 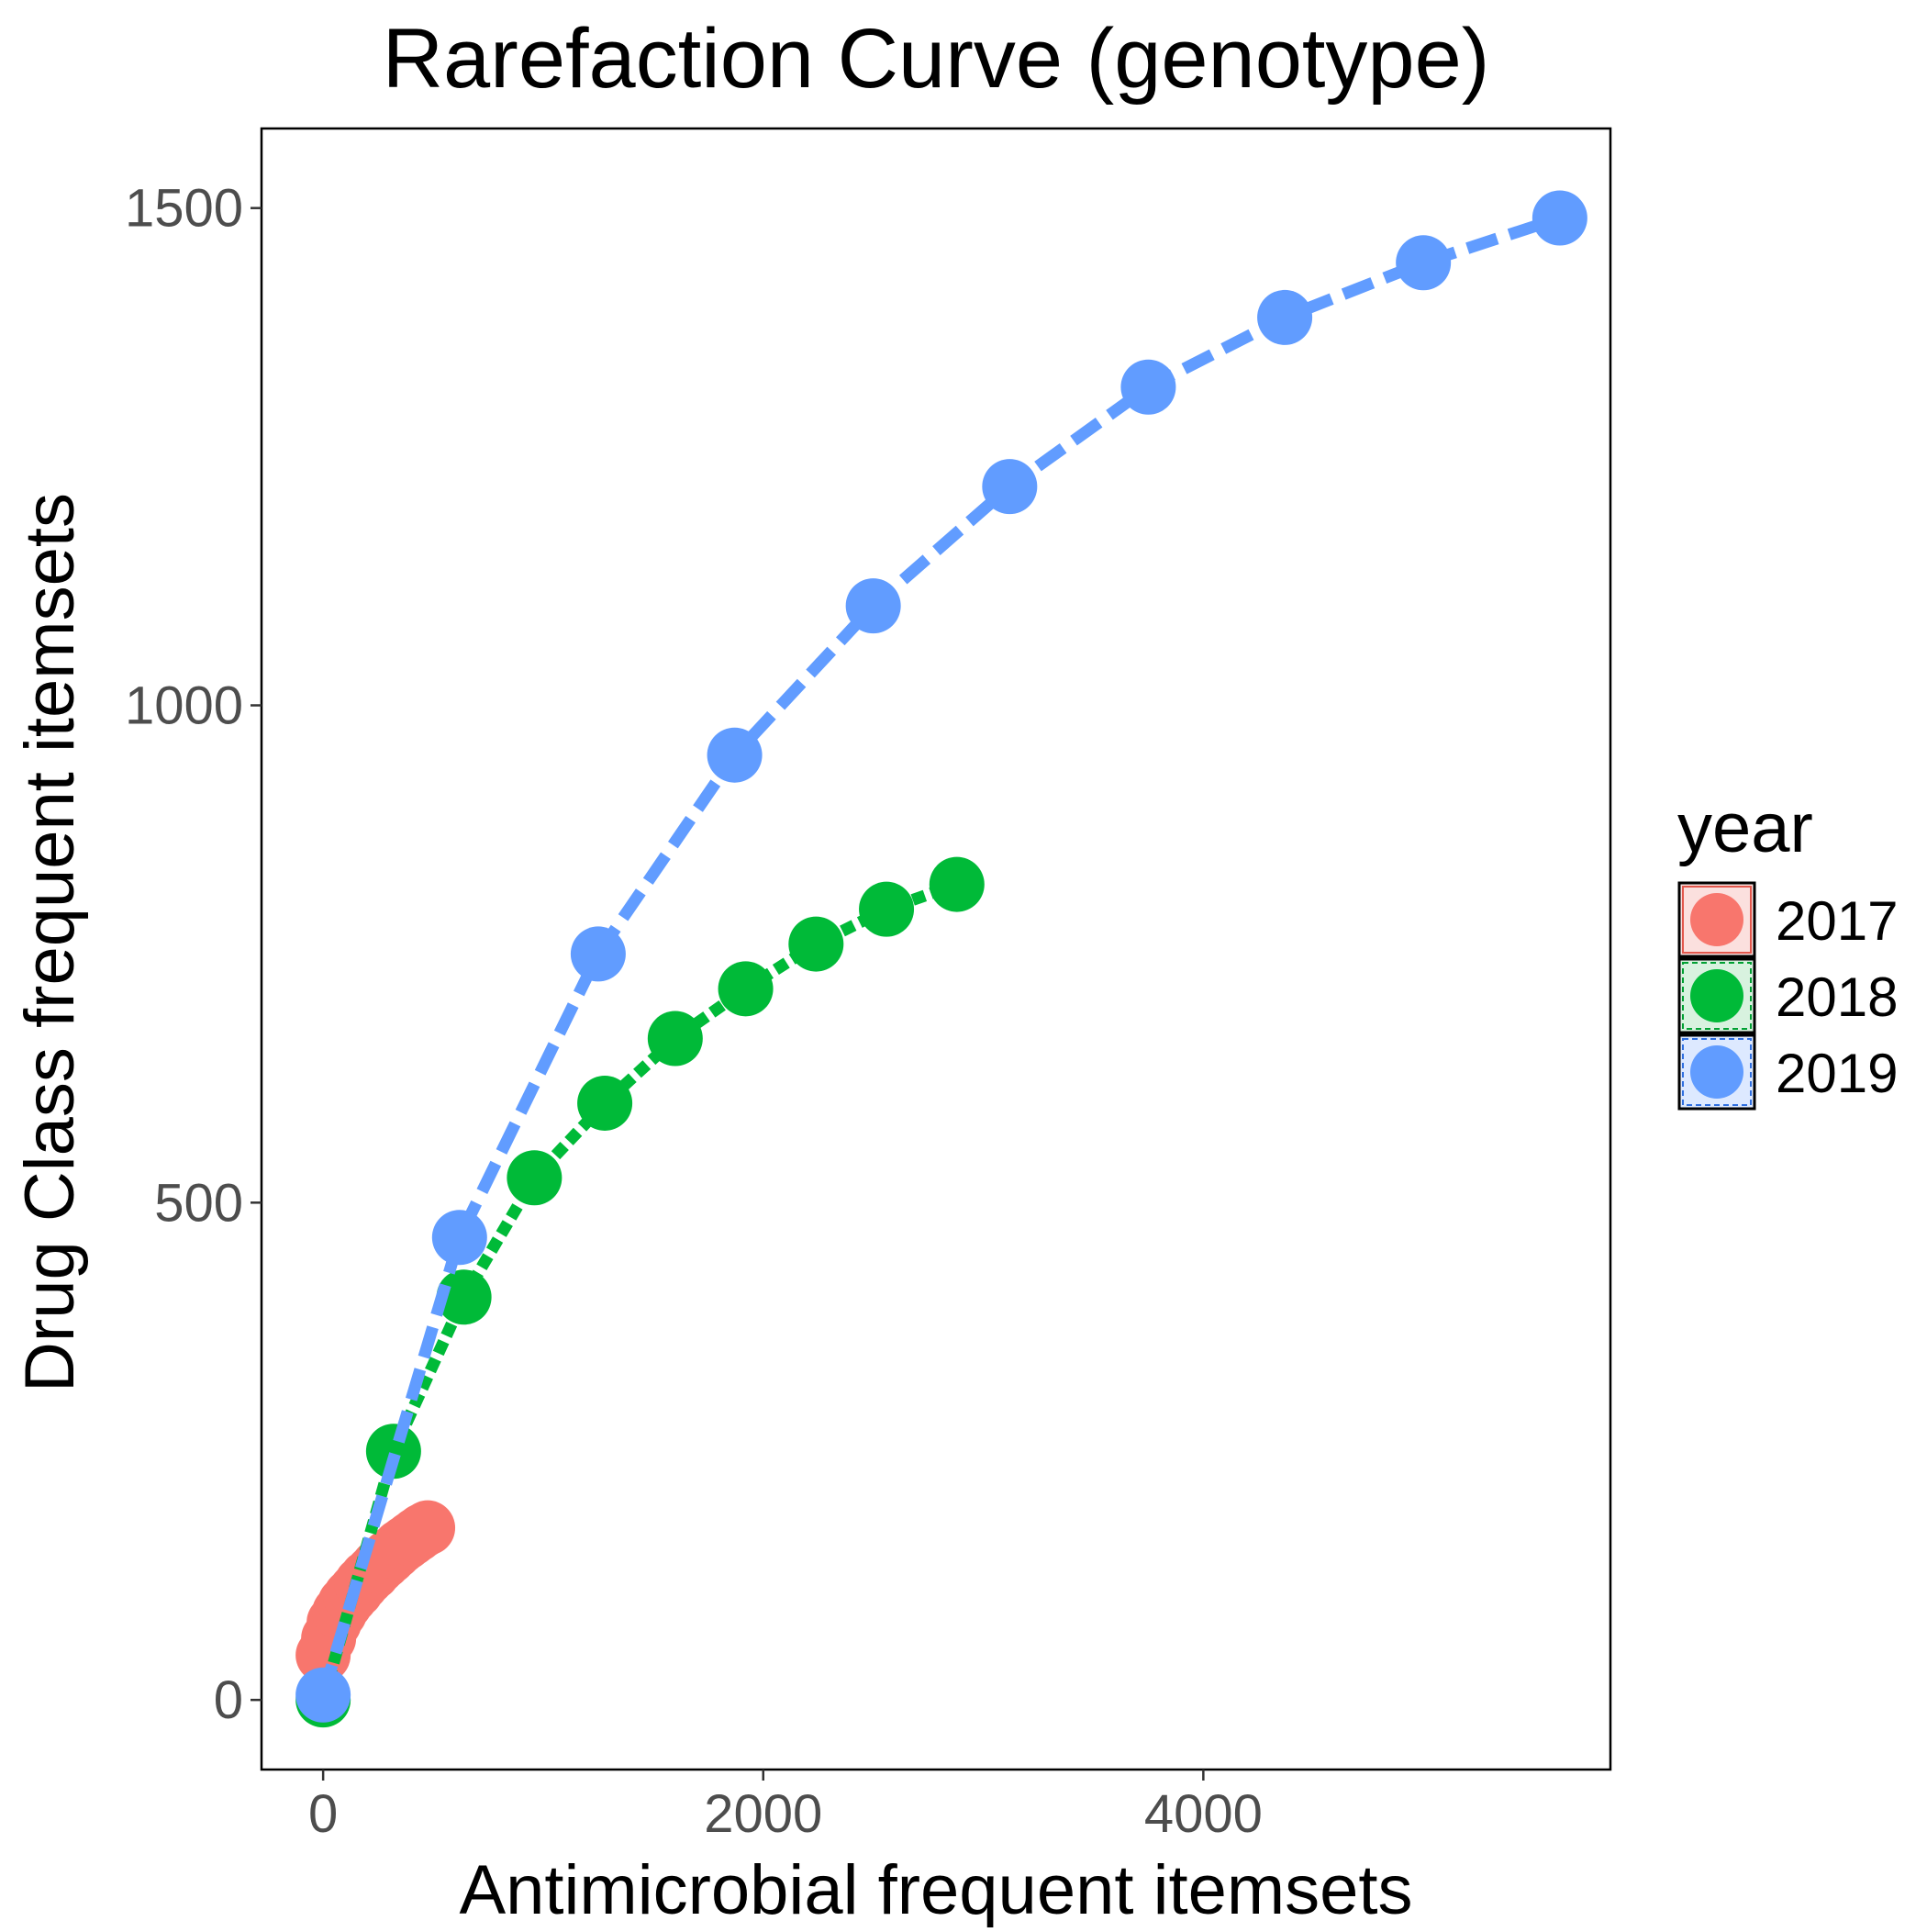 I want to click on legend-marker-2017, so click(x=1716, y=919).